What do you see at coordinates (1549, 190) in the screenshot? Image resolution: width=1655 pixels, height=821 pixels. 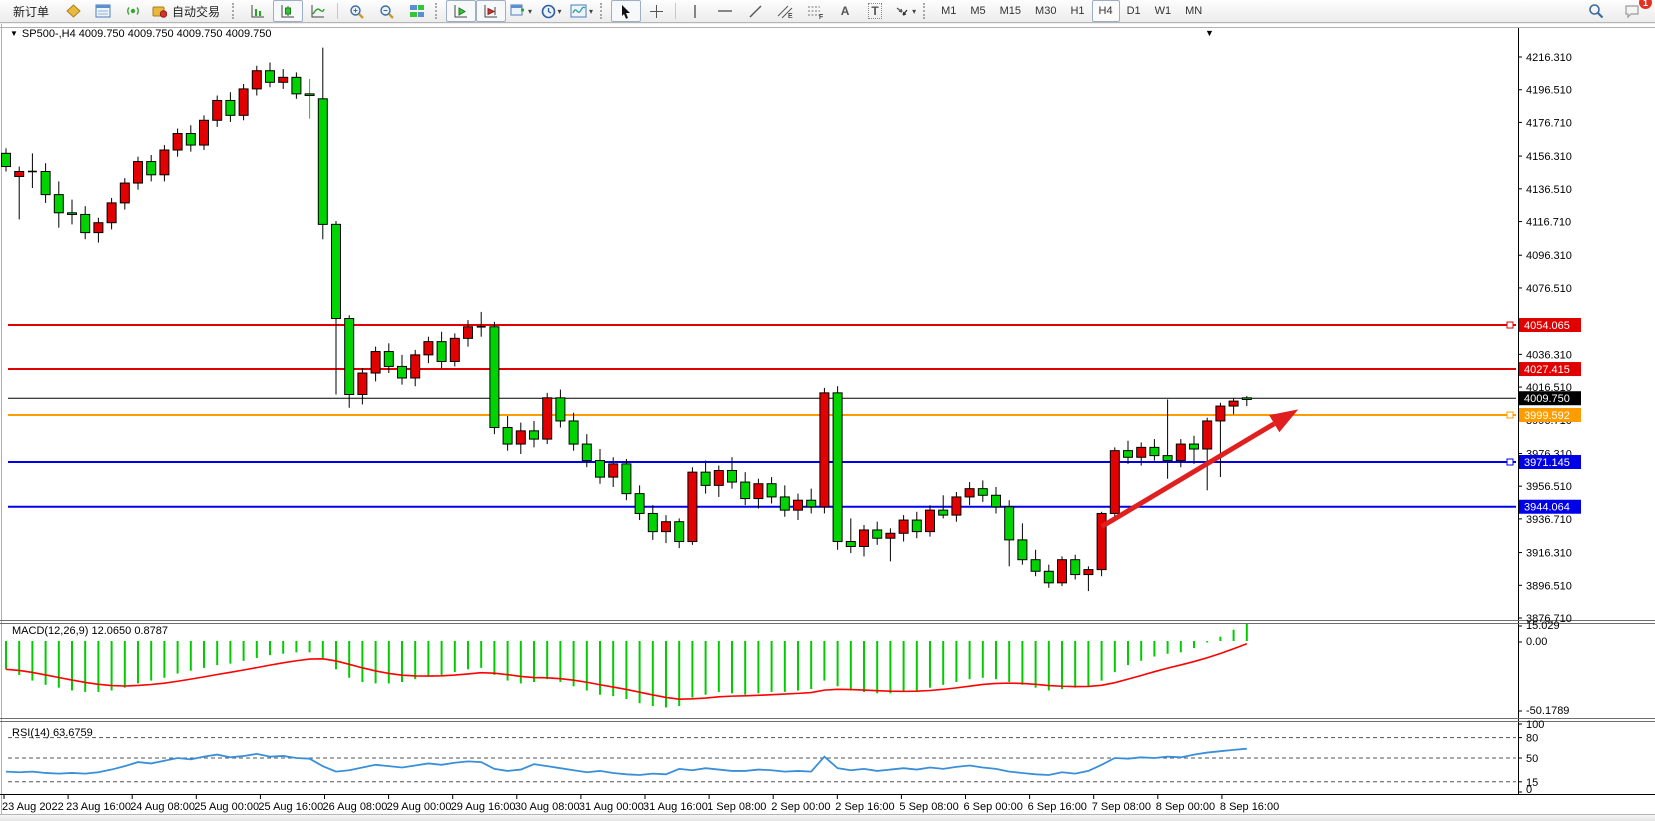 I see `price-tick: 4136.510` at bounding box center [1549, 190].